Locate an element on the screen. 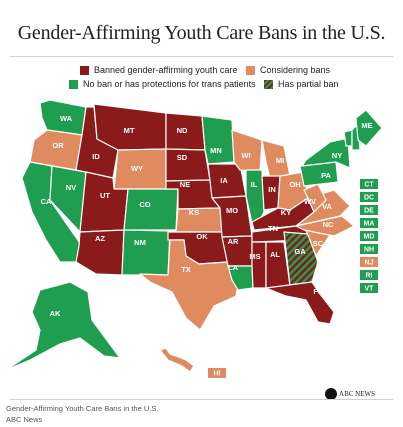  state-label-ms: MS is located at coordinates (254, 256).